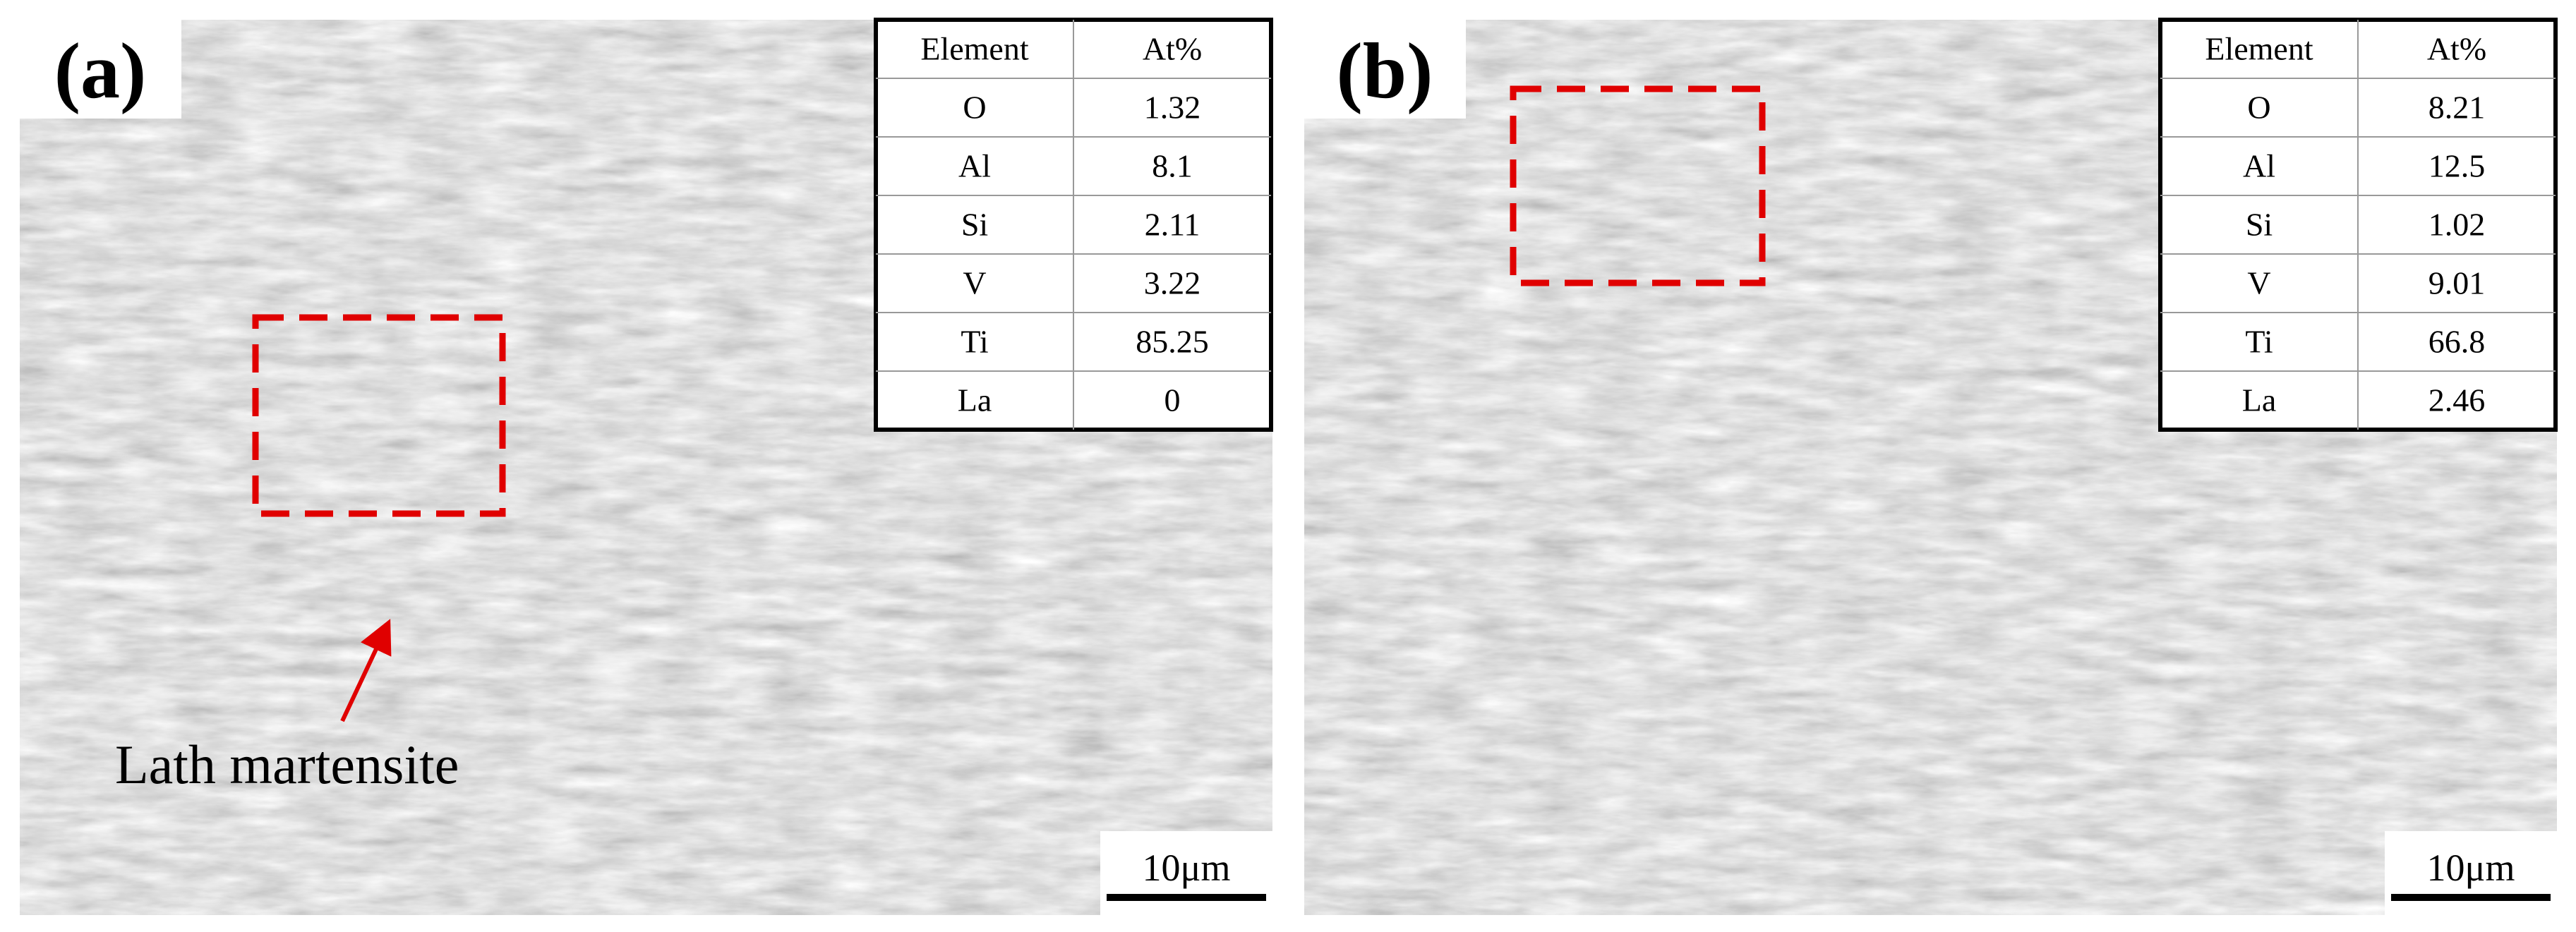 The image size is (2576, 932). I want to click on table-cell: 2.11, so click(1172, 224).